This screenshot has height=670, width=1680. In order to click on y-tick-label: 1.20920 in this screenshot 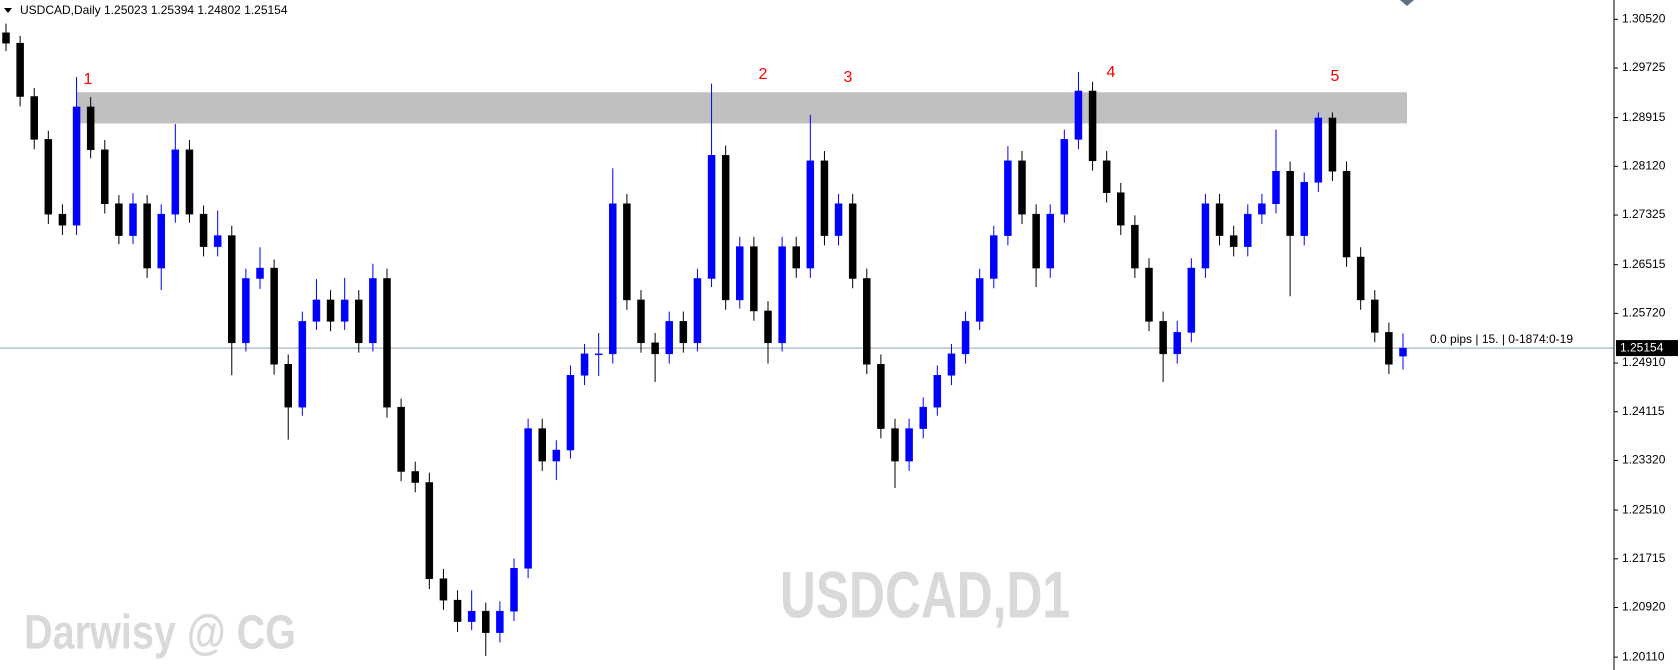, I will do `click(1644, 607)`.